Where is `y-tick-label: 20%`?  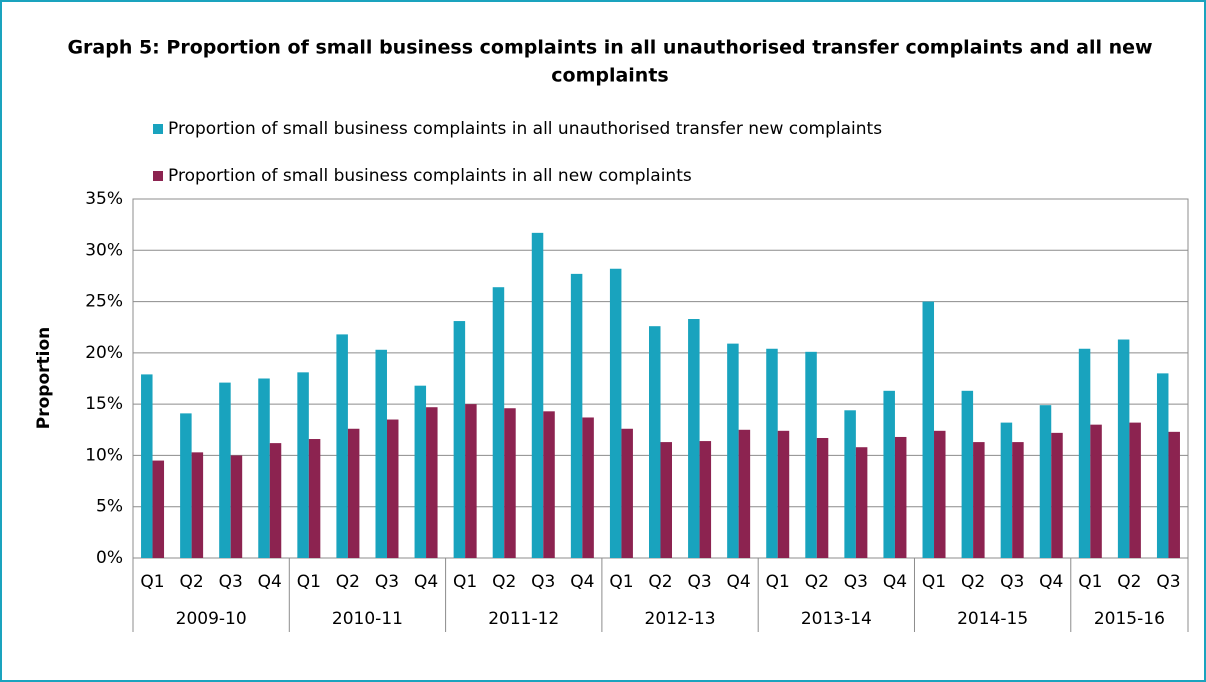 y-tick-label: 20% is located at coordinates (104, 353).